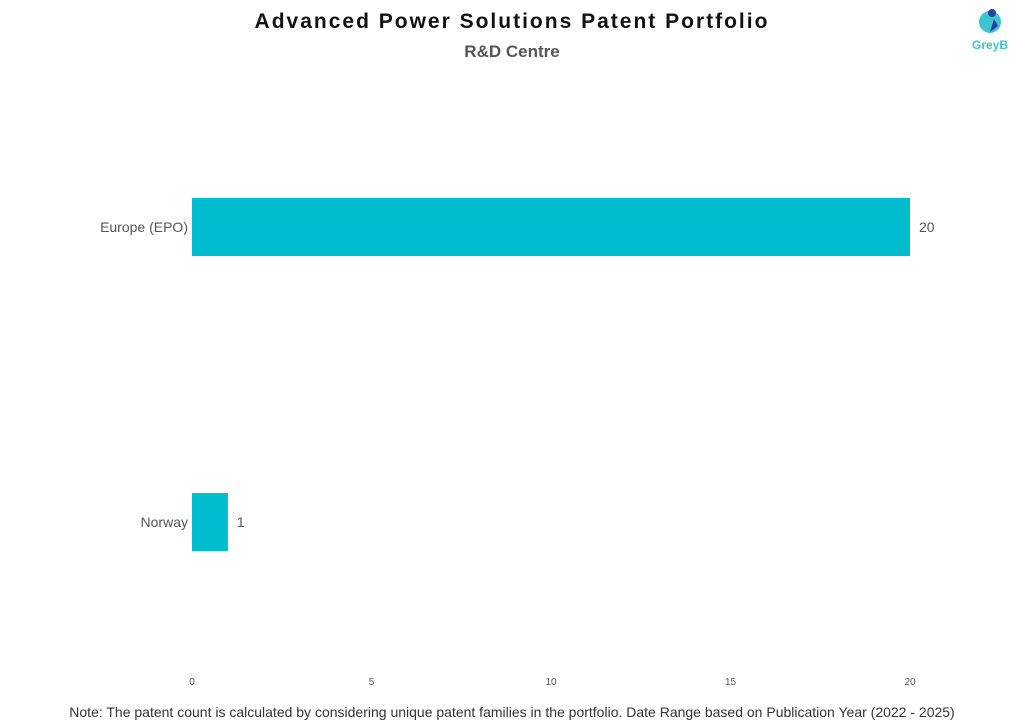  What do you see at coordinates (551, 227) in the screenshot?
I see `bar-europe-epo-` at bounding box center [551, 227].